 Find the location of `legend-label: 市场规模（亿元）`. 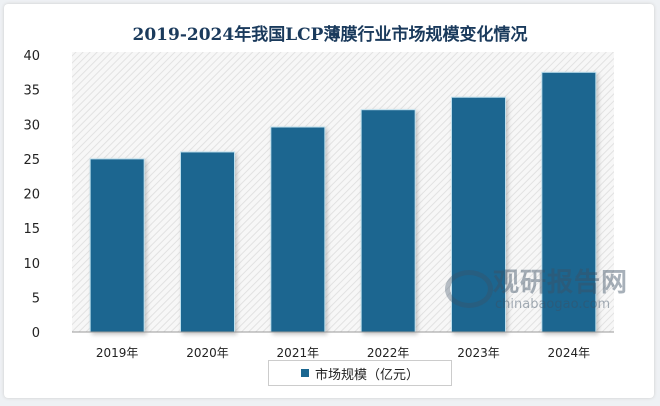

legend-label: 市场规模（亿元） is located at coordinates (366, 375).